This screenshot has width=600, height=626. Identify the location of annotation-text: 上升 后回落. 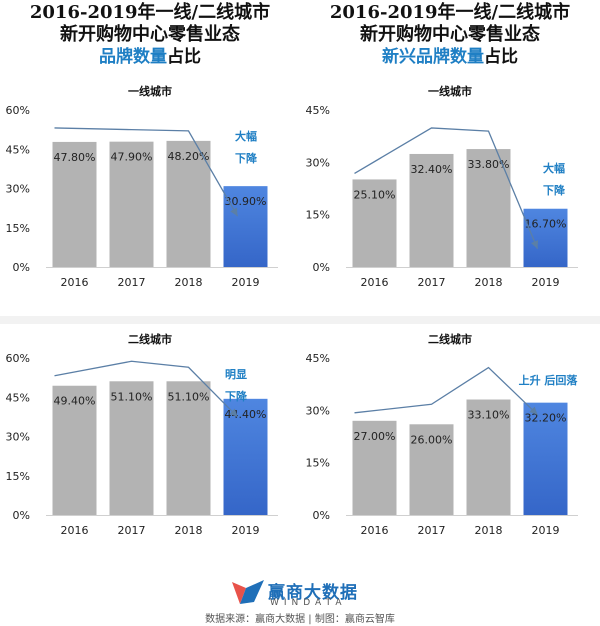
(549, 380).